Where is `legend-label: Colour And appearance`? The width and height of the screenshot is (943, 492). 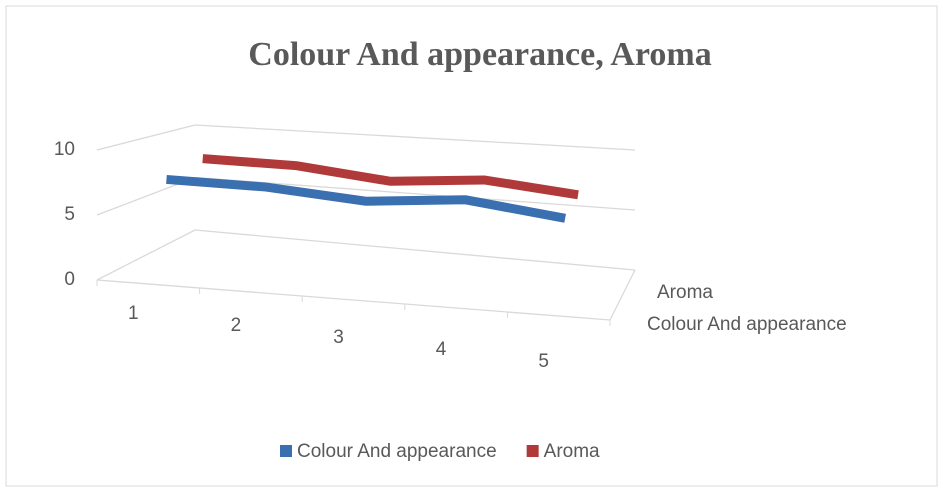 legend-label: Colour And appearance is located at coordinates (397, 451).